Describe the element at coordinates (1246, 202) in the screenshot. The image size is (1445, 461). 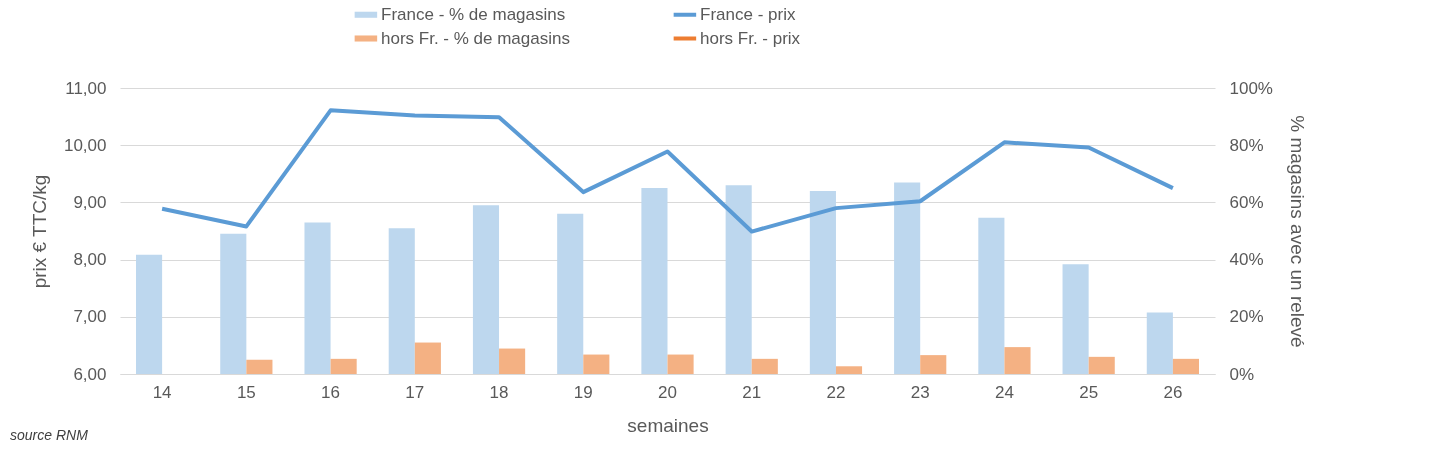
I see `y2-tick-label: 60%` at that location.